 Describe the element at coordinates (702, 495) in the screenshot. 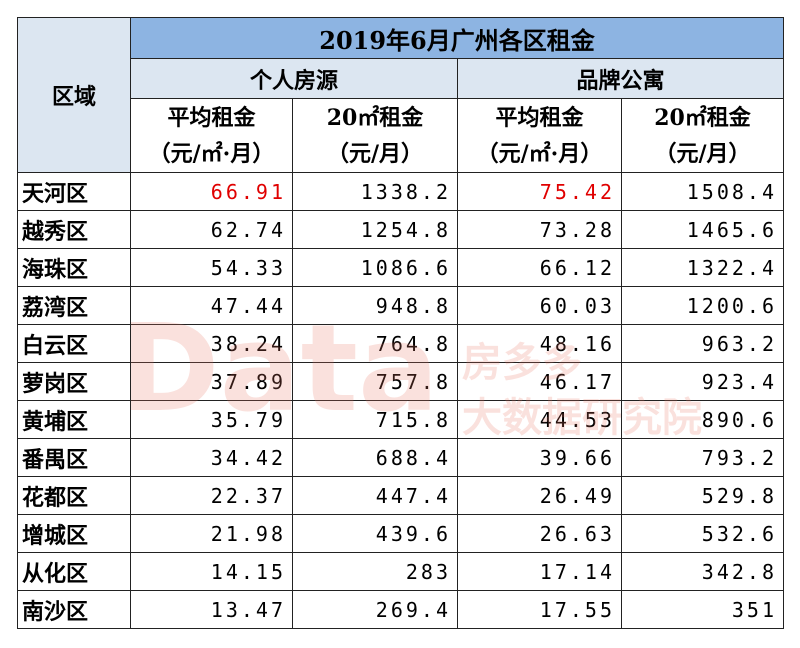

I see `rent-value: 529.8` at that location.